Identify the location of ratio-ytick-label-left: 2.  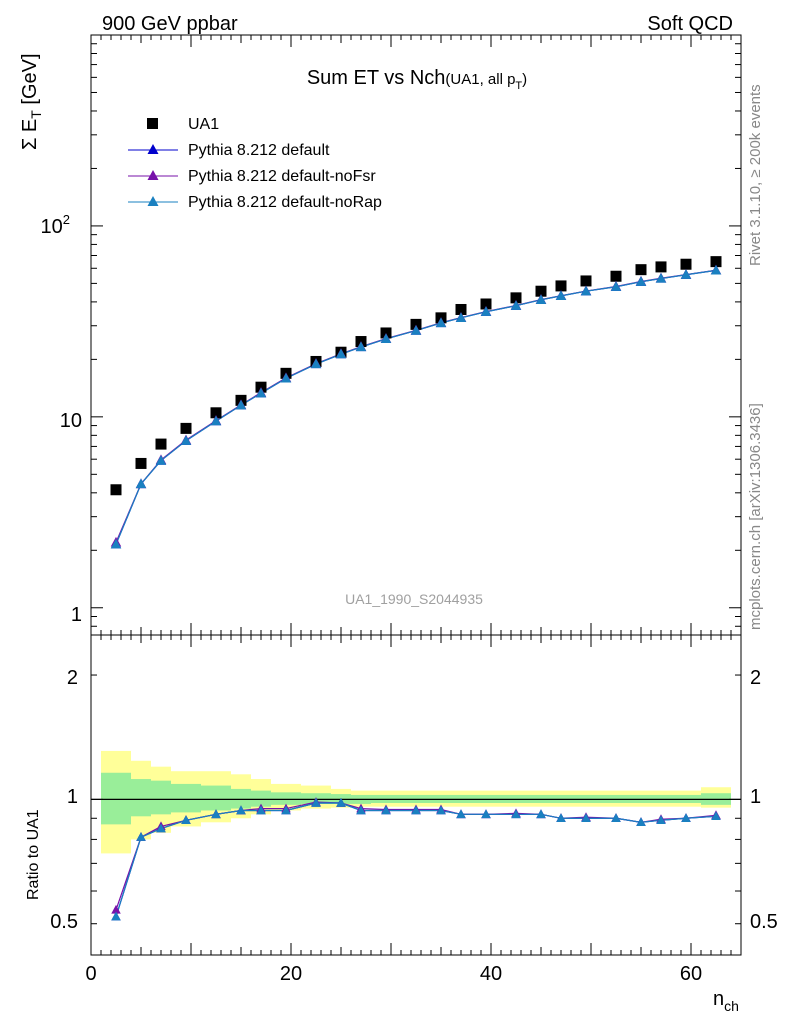
(72, 678).